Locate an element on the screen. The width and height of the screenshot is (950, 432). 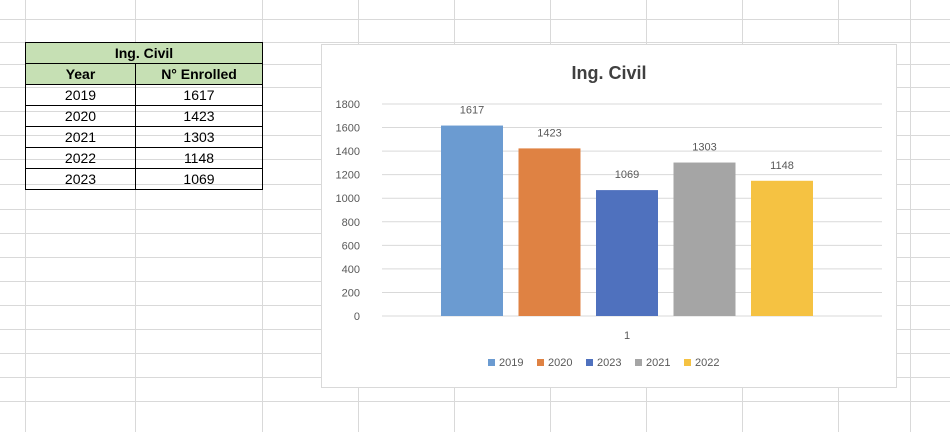
legend-swatch-2023 is located at coordinates (589, 362).